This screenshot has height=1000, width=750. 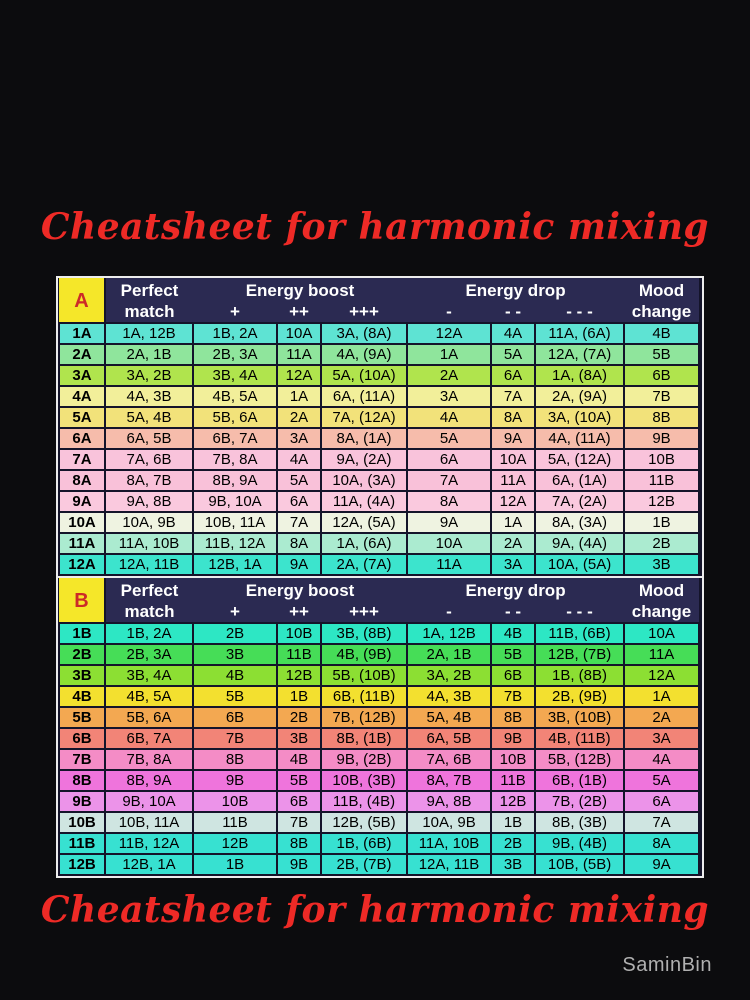 I want to click on cell: 11A, (4A), so click(x=364, y=501).